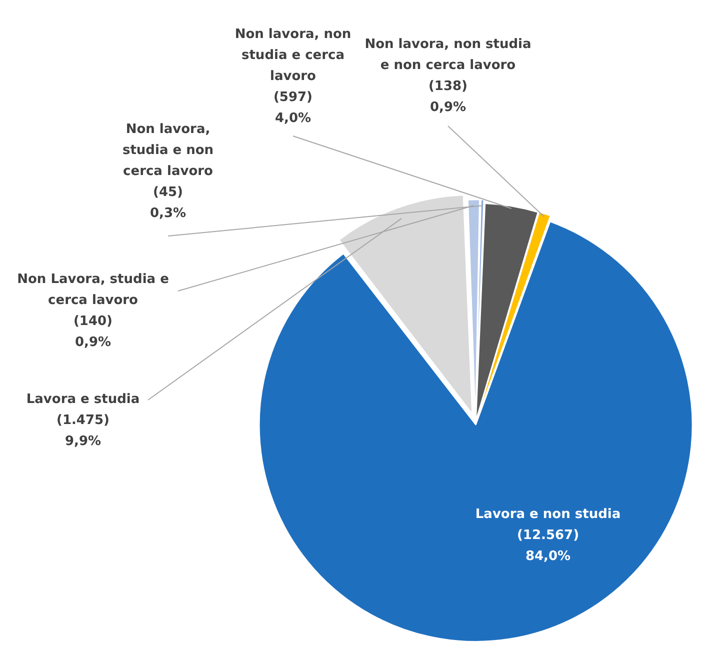  What do you see at coordinates (93, 332) in the screenshot?
I see `data-label: (140) 0,9%` at bounding box center [93, 332].